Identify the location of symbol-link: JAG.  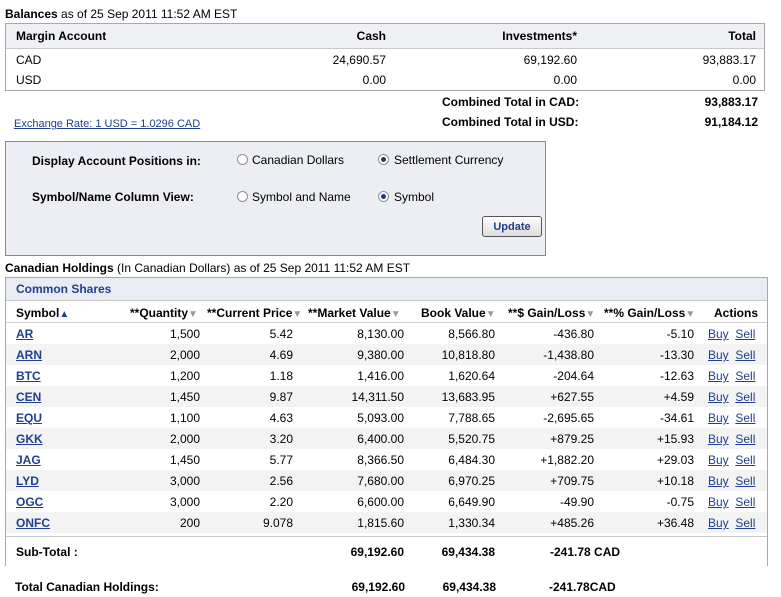
(28, 460).